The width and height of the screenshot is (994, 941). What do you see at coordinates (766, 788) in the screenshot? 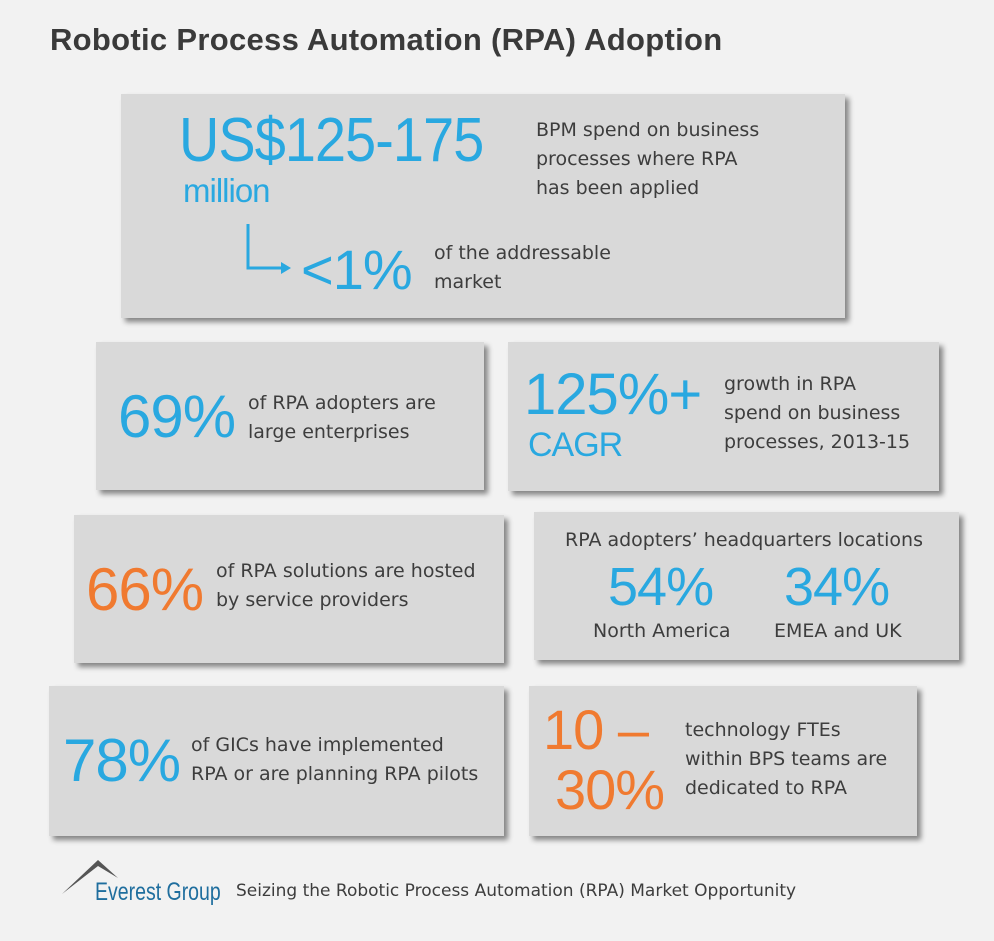
I see `desc-line: dedicated to RPA` at bounding box center [766, 788].